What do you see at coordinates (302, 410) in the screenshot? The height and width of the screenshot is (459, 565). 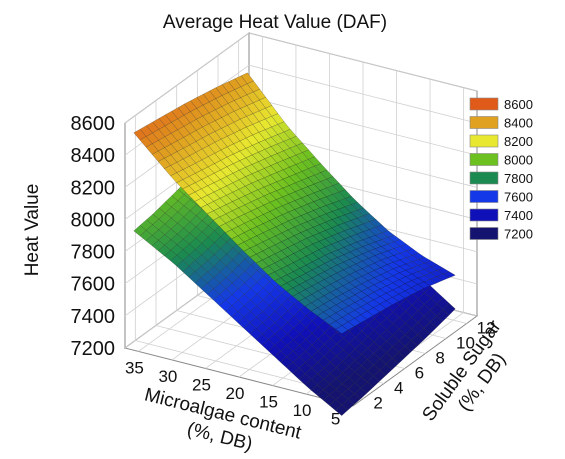 I see `x-tick-label: 10` at bounding box center [302, 410].